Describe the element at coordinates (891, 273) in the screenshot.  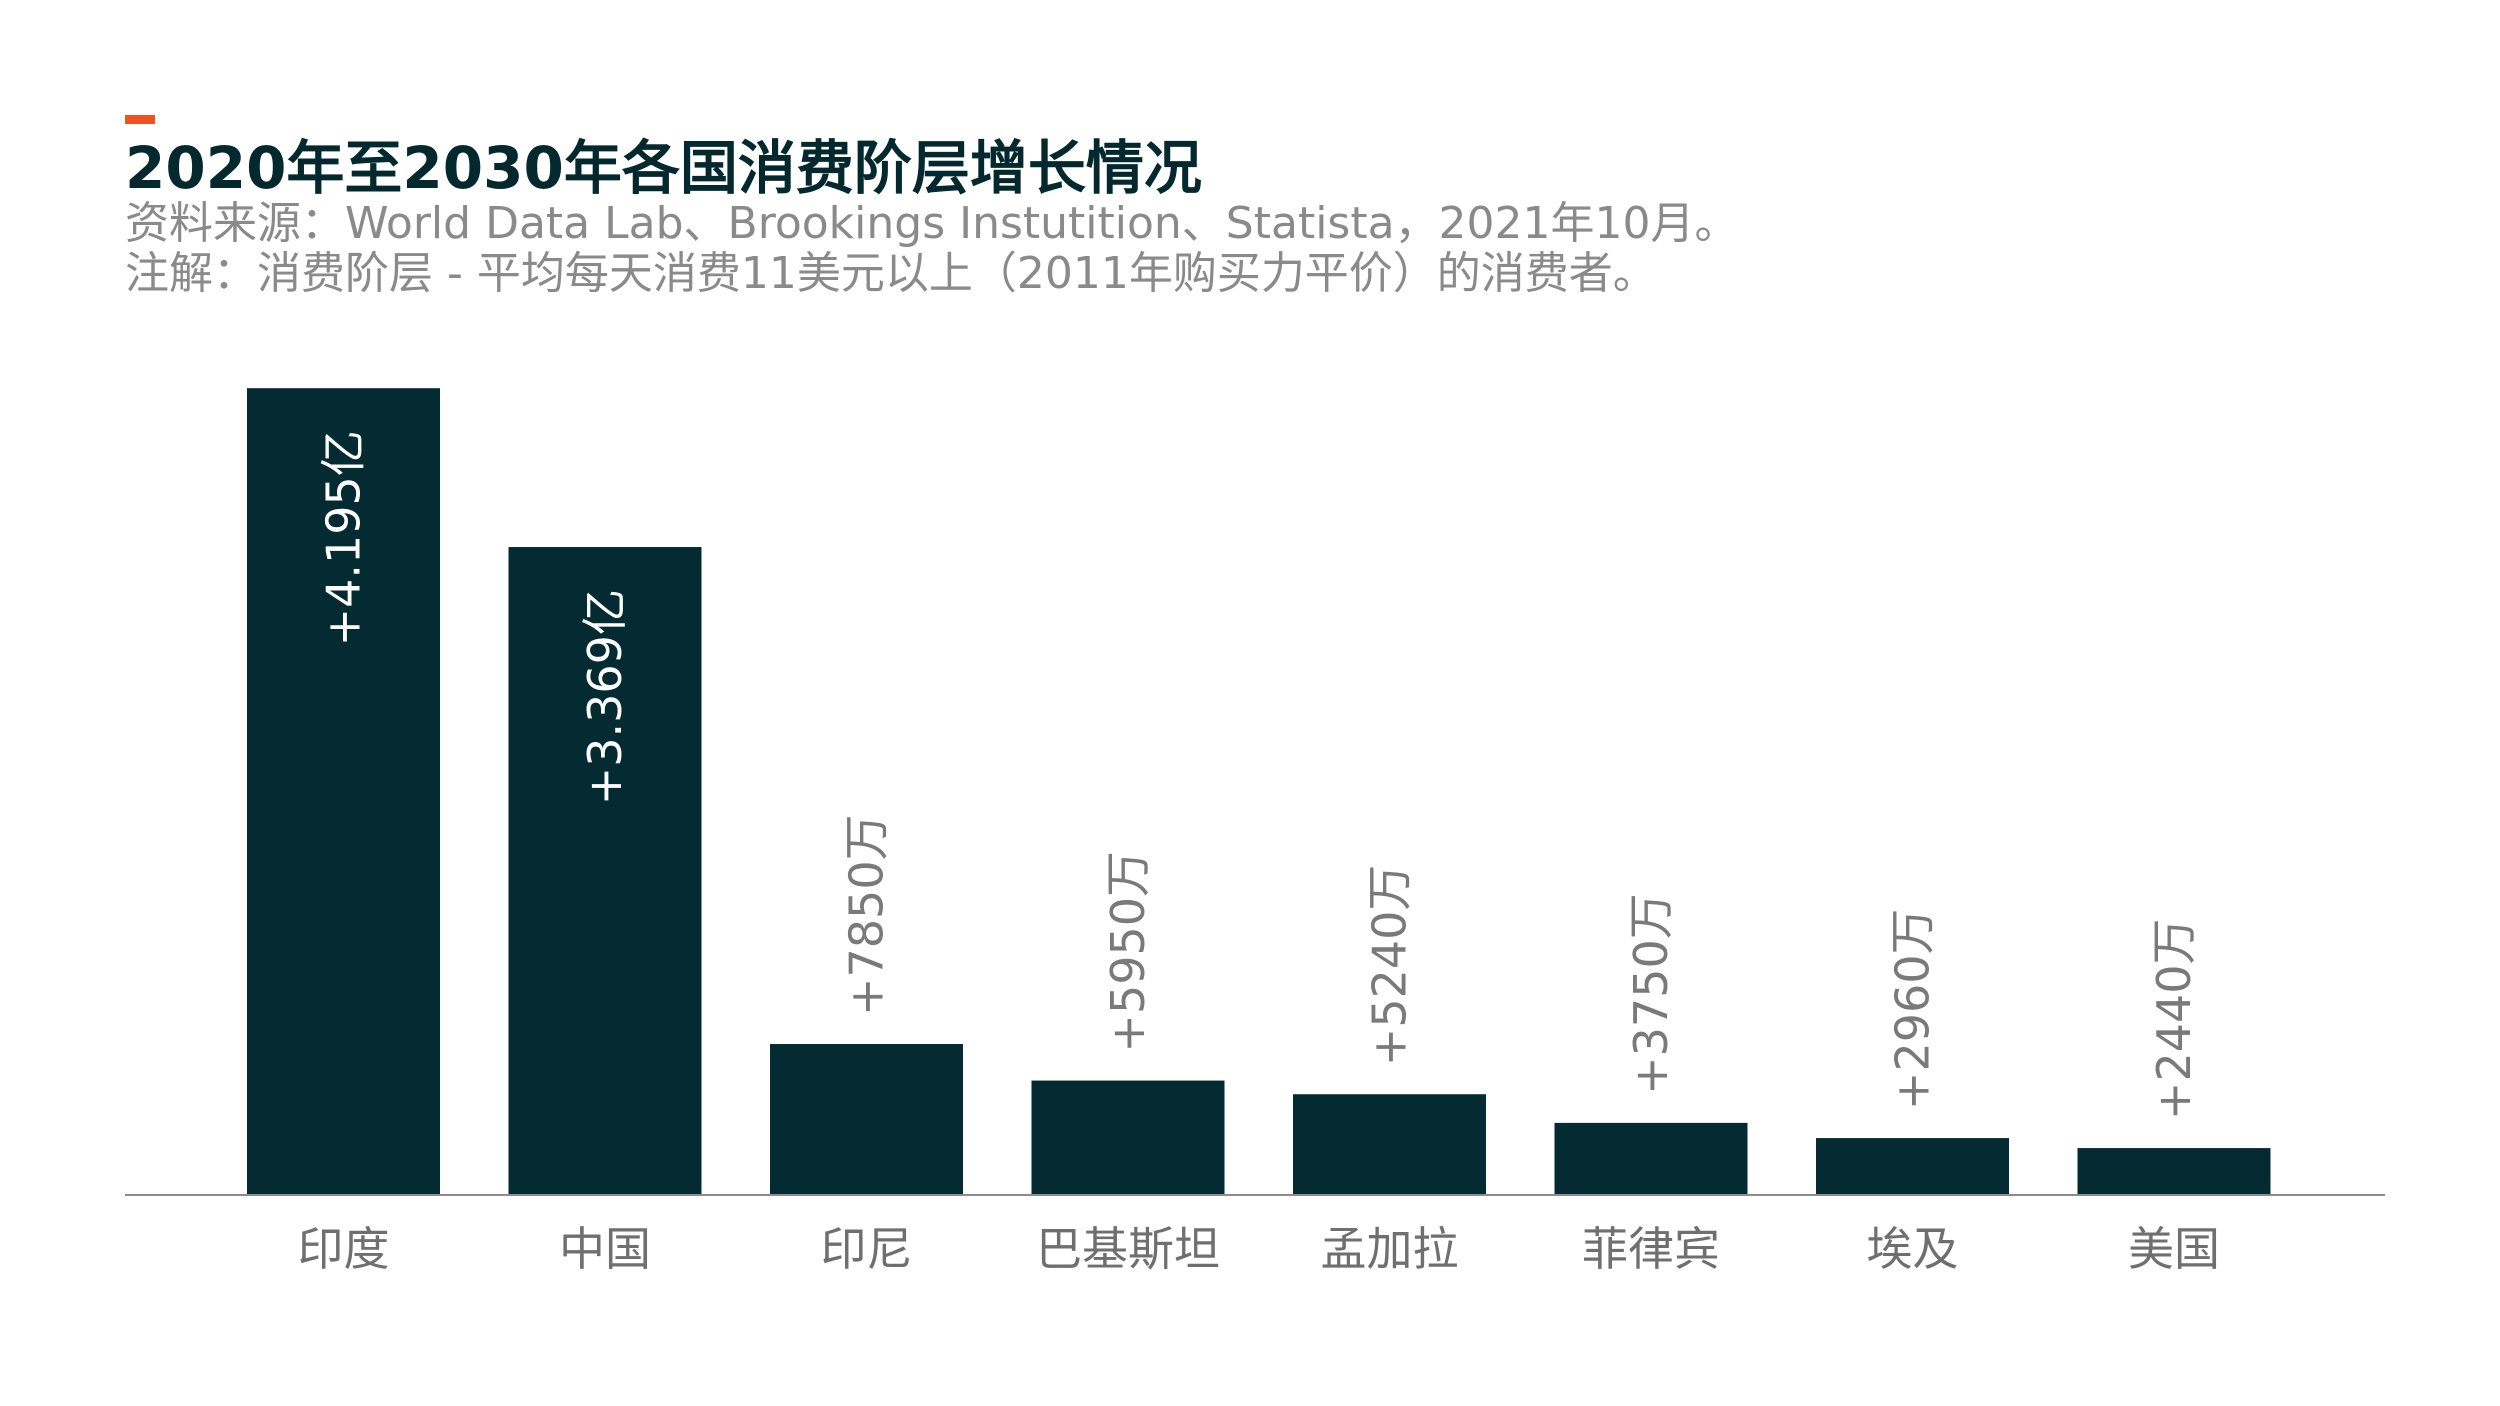
I see `chart-note: 注解：消费阶层 - 平均每天消费11美元以上（2011年购买力平价）的消费者。` at that location.